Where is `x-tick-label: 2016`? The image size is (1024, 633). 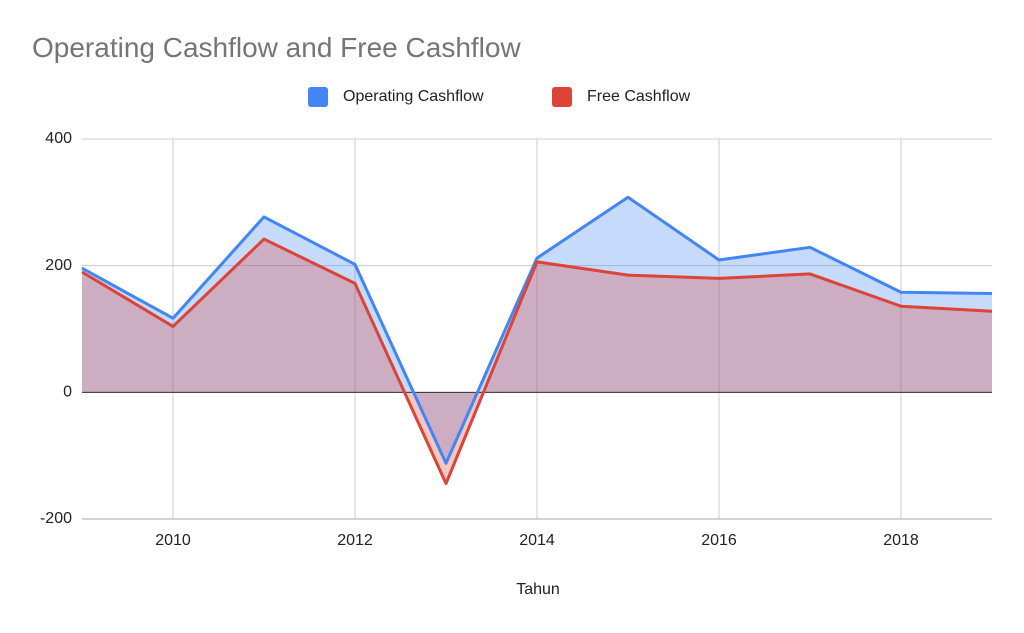 x-tick-label: 2016 is located at coordinates (719, 540).